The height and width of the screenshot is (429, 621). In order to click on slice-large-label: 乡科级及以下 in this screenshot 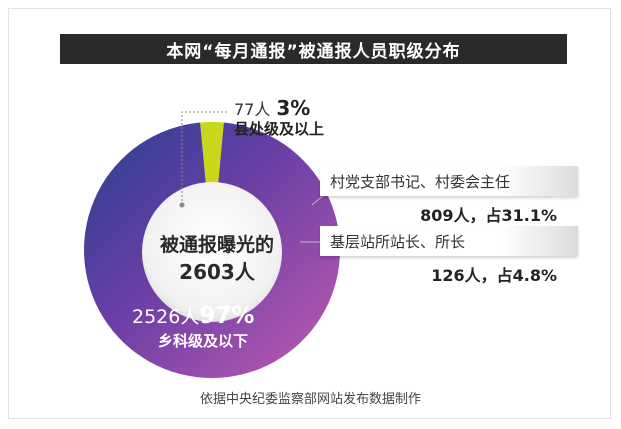, I will do `click(203, 341)`.